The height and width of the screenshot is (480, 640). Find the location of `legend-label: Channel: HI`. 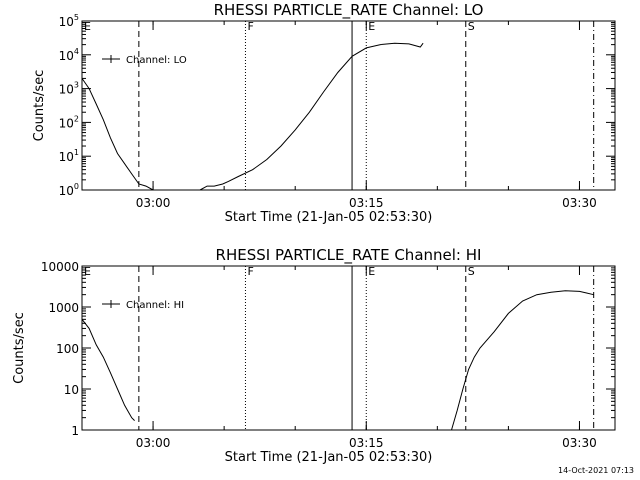

legend-label: Channel: HI is located at coordinates (155, 305).